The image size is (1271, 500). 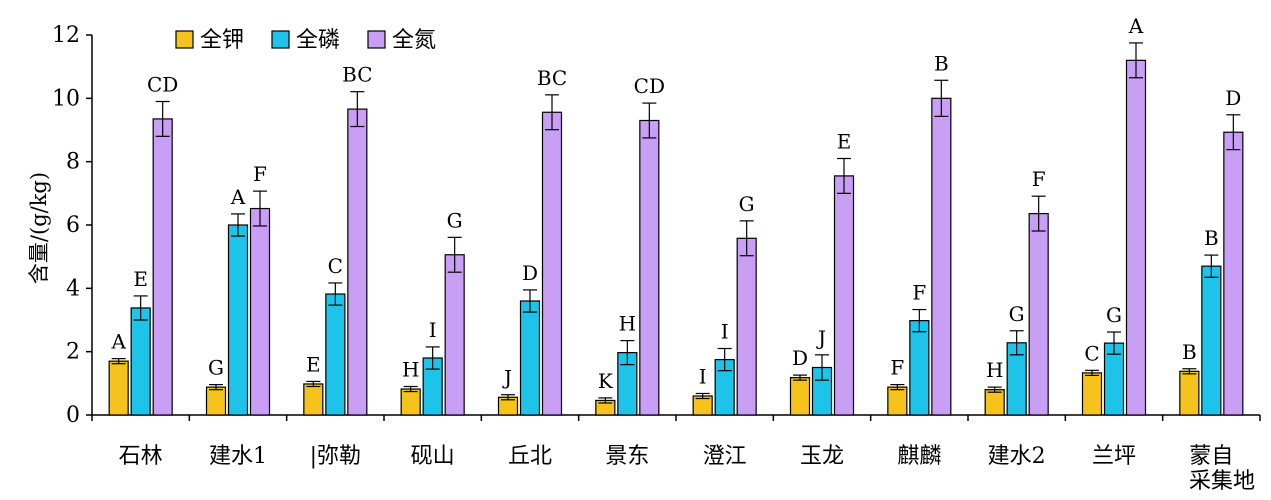 I want to click on x-category-label: 景东, so click(x=627, y=456).